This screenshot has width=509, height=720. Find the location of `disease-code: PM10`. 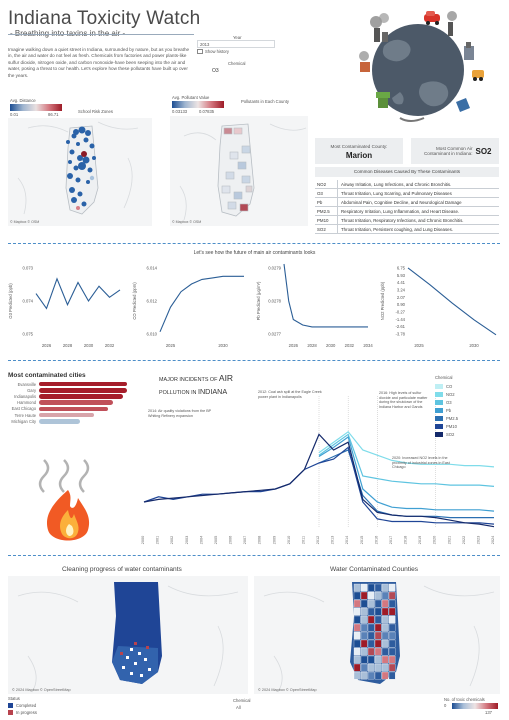

disease-code: PM10 is located at coordinates (323, 220).